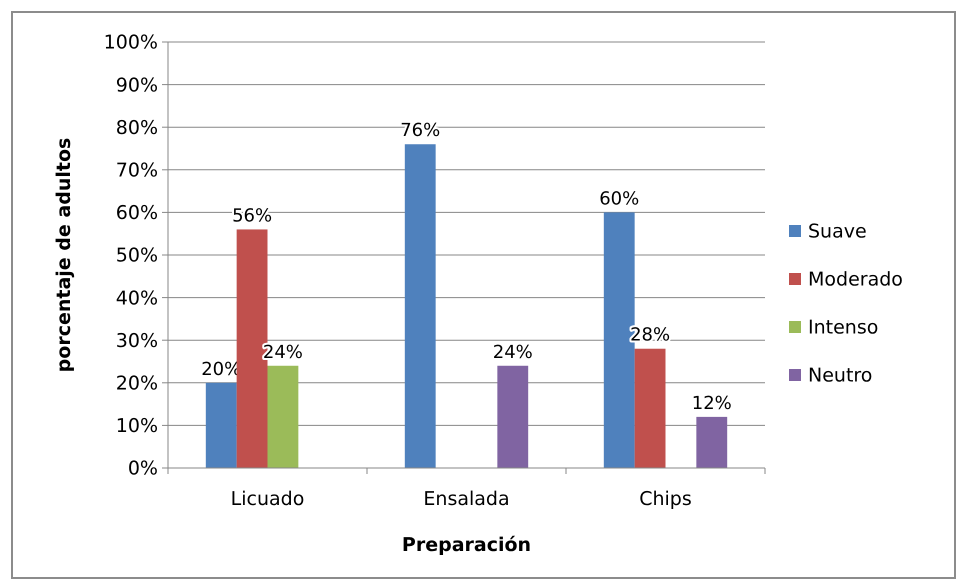 Image resolution: width=957 pixels, height=580 pixels. I want to click on y-tick-label: 80%, so click(137, 127).